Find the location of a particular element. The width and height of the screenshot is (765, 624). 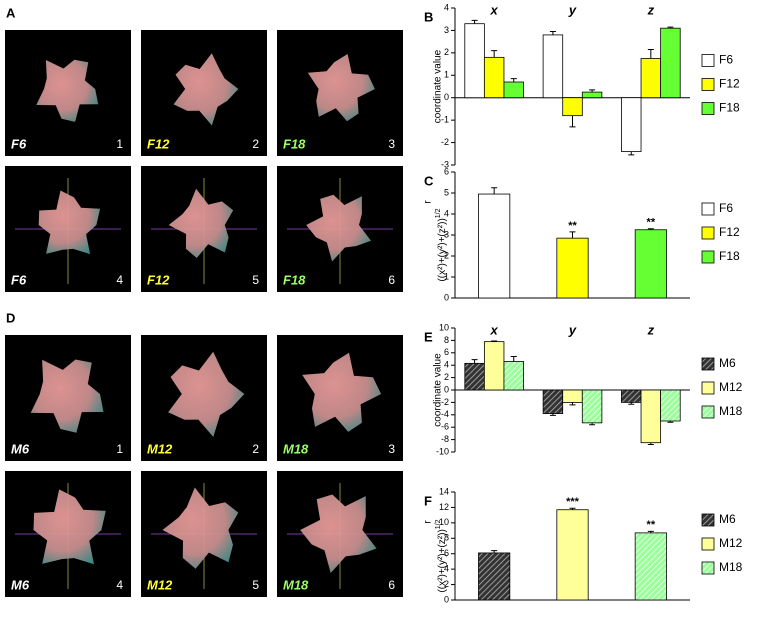

panel-letter: F is located at coordinates (428, 500).